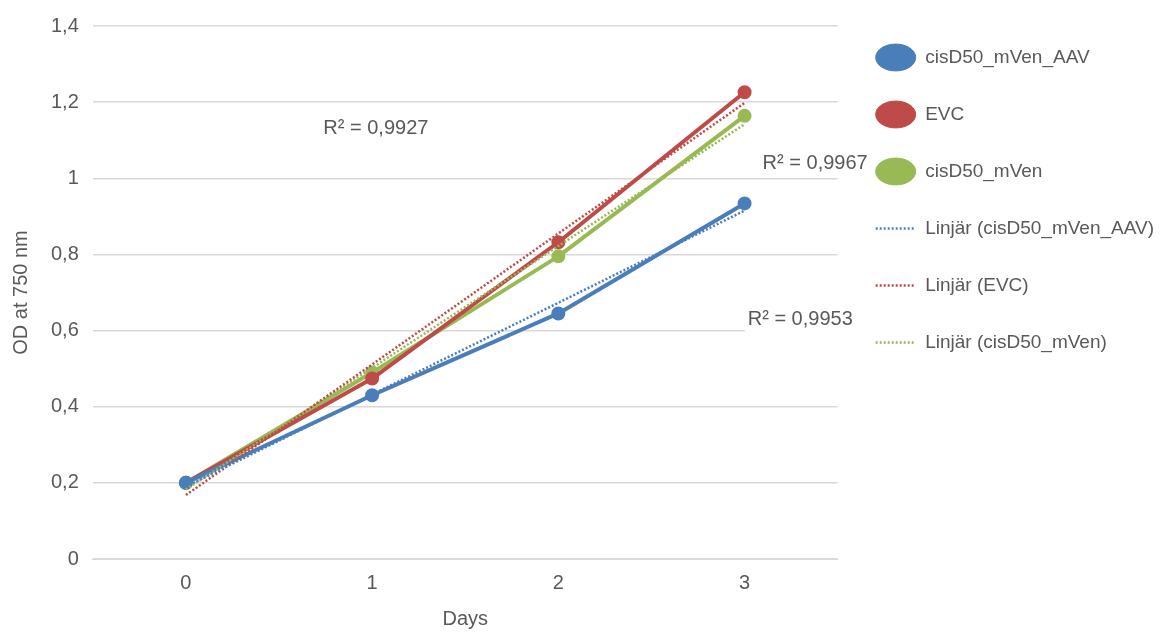  Describe the element at coordinates (1007, 56) in the screenshot. I see `legend-label: cisD50_mVen_AAV` at that location.